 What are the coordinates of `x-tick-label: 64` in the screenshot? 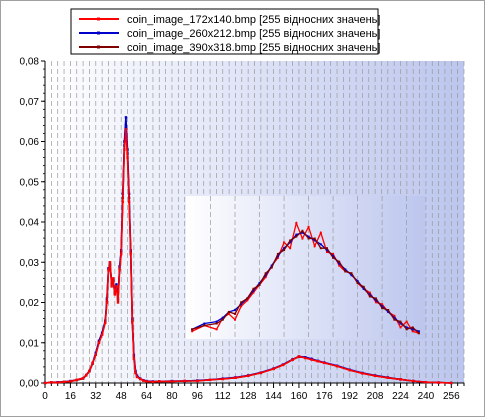 It's located at (147, 396).